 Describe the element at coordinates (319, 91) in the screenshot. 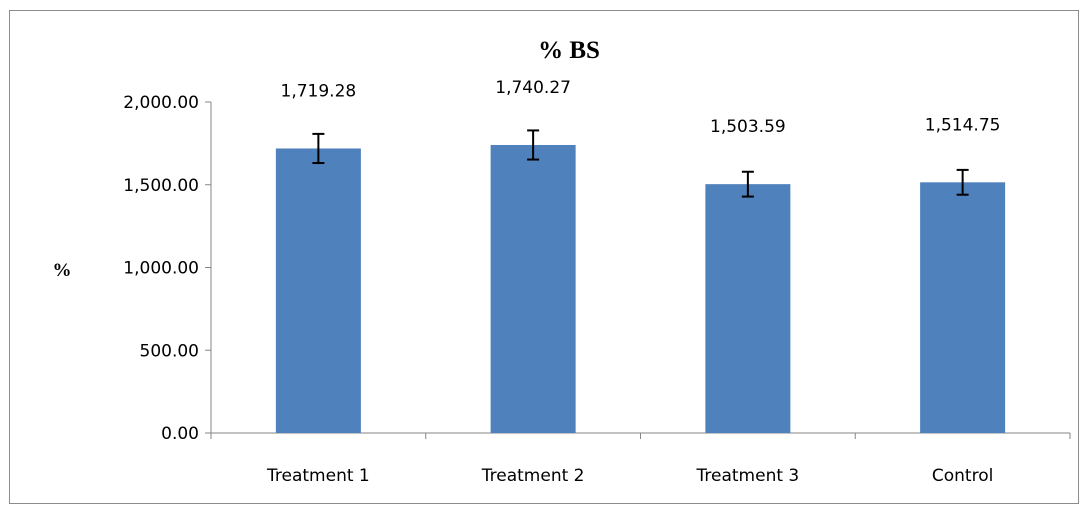

I see `data-label: 1,719.28` at that location.